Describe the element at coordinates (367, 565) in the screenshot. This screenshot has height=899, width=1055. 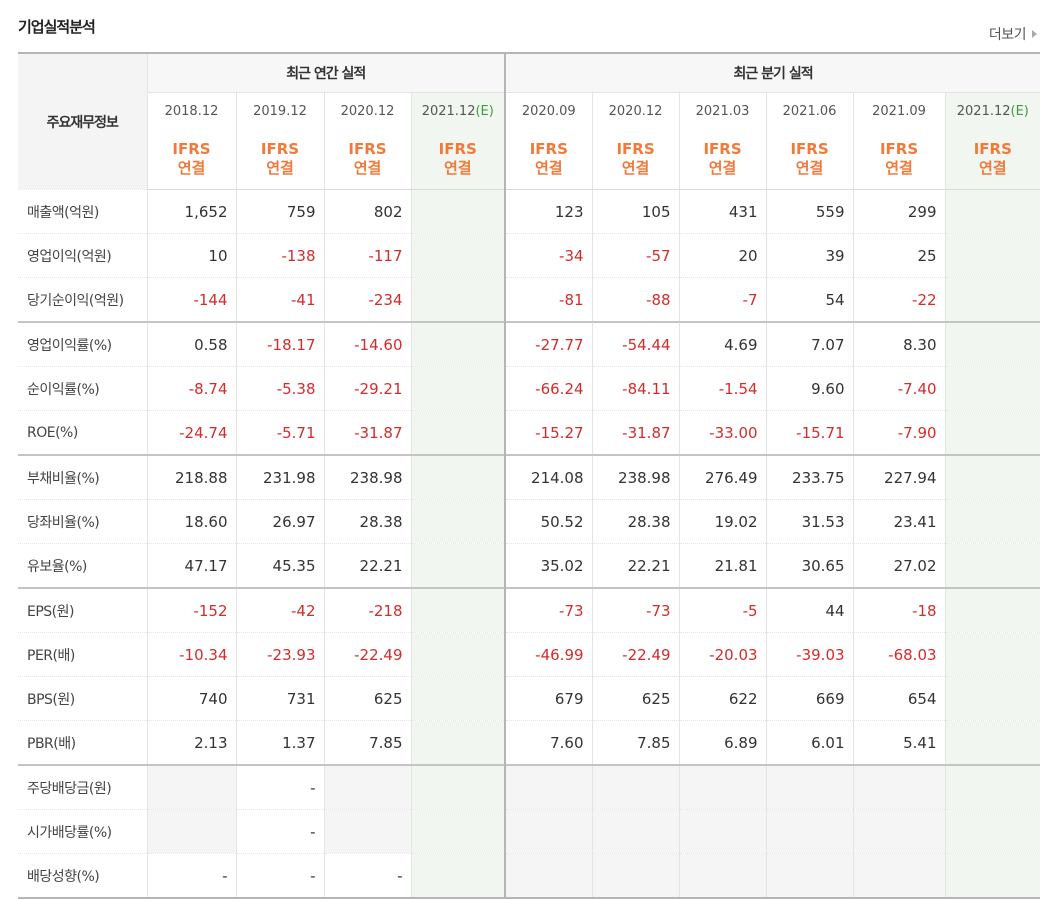
I see `value-cell: 22.21` at that location.